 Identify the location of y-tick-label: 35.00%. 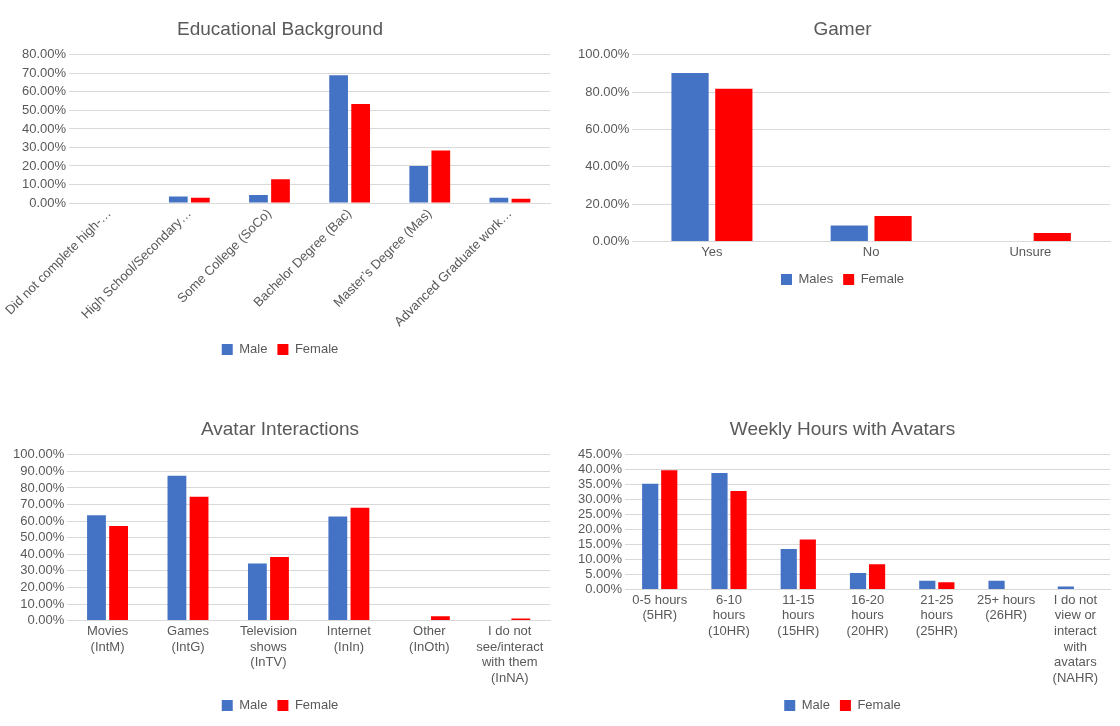
(600, 484).